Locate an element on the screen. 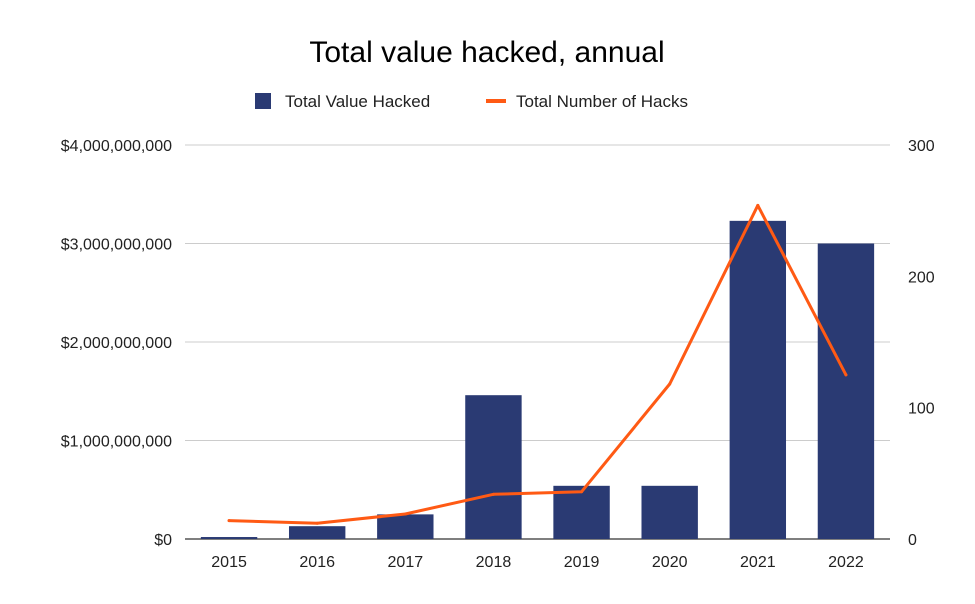 The height and width of the screenshot is (604, 975). x-axis-tick-label: 2016 is located at coordinates (317, 562).